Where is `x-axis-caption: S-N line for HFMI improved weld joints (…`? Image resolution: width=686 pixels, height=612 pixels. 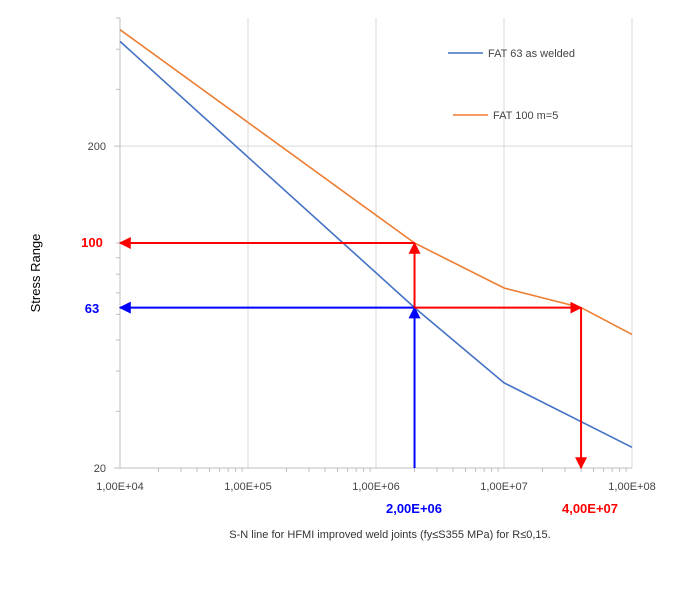 x-axis-caption: S-N line for HFMI improved weld joints (… is located at coordinates (389, 535).